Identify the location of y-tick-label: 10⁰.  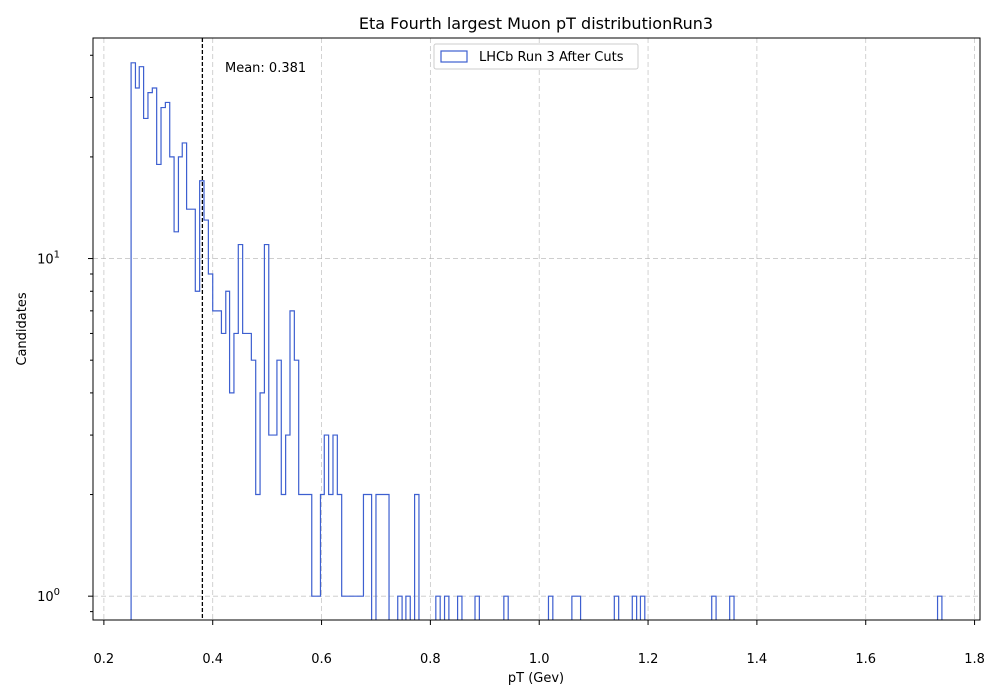
(48, 596).